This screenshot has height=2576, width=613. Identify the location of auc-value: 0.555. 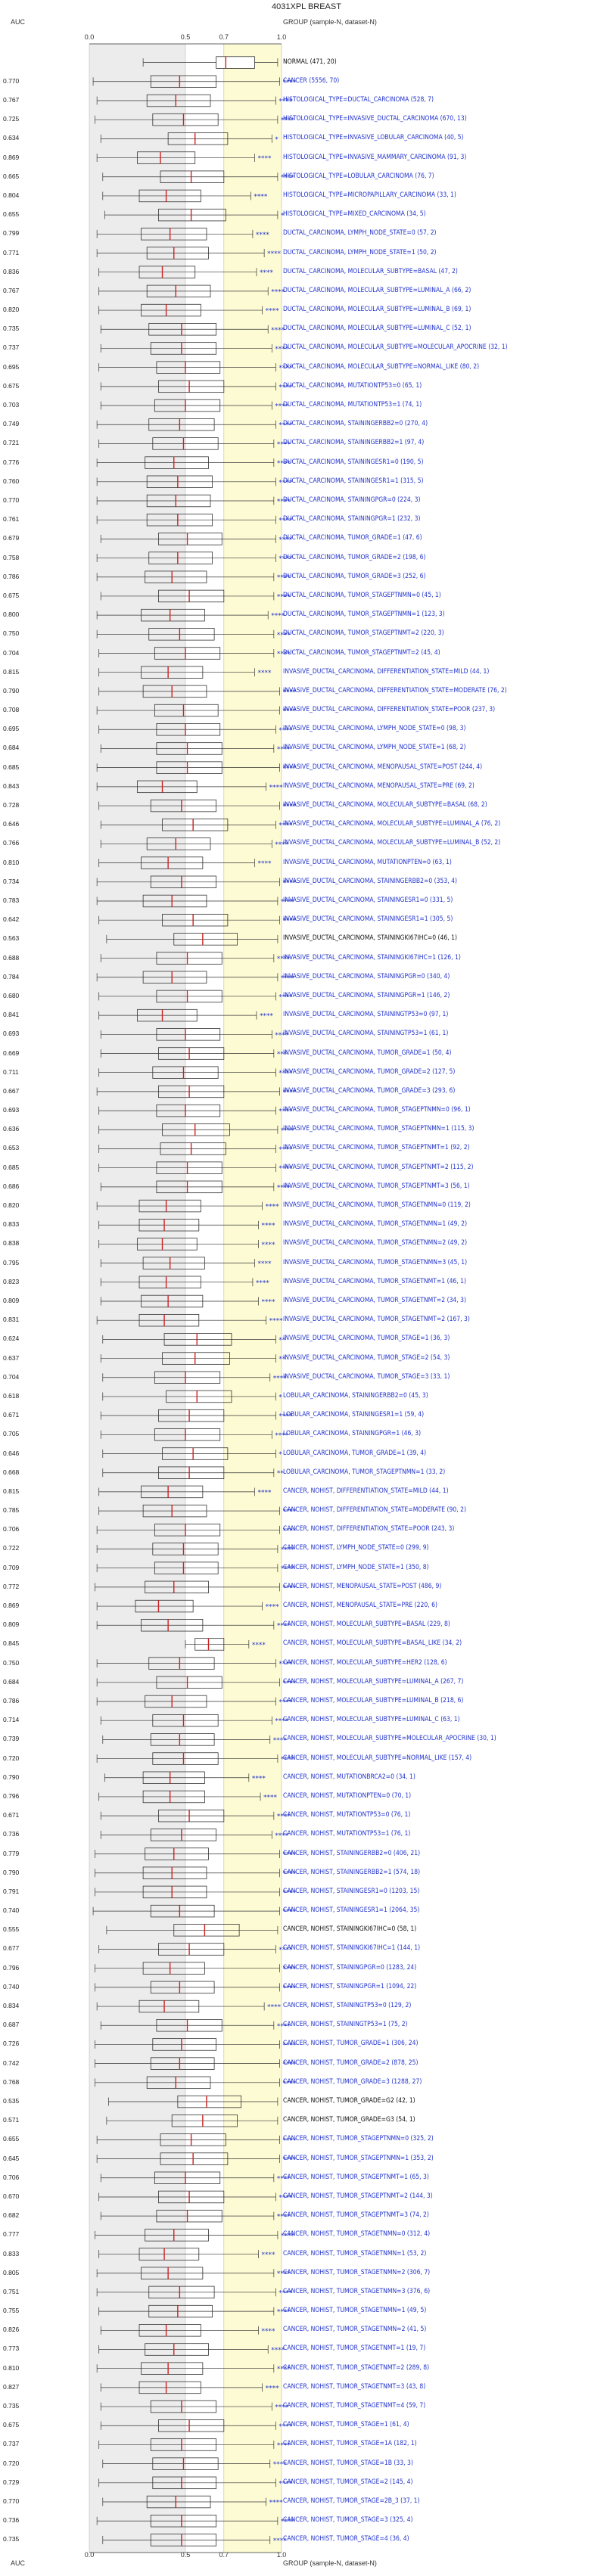
(11, 1929).